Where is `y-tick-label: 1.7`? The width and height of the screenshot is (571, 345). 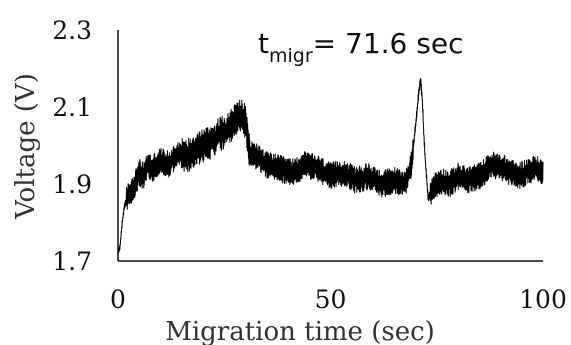 y-tick-label: 1.7 is located at coordinates (72, 261).